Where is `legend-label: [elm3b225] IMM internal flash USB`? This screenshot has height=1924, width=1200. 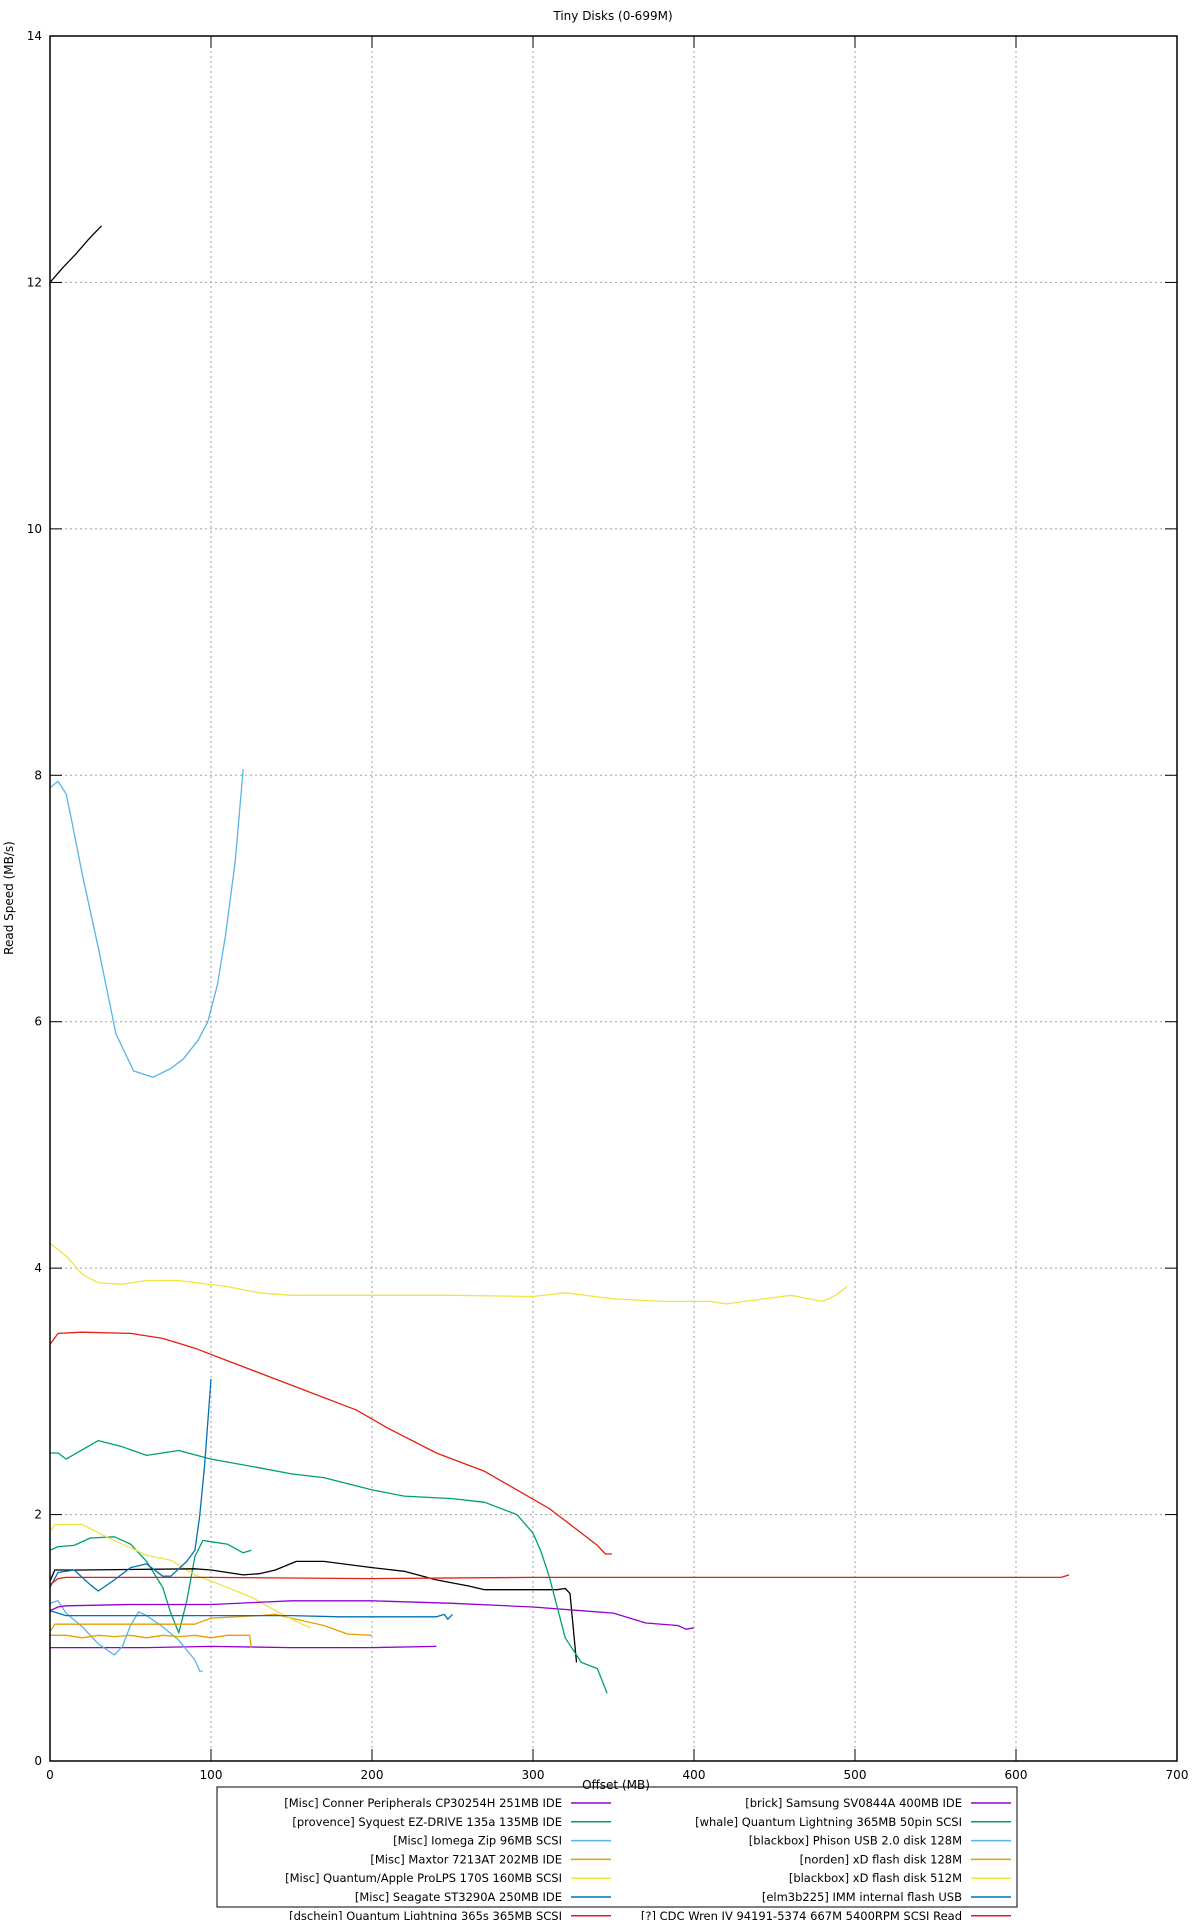
legend-label: [elm3b225] IMM internal flash USB is located at coordinates (862, 1897).